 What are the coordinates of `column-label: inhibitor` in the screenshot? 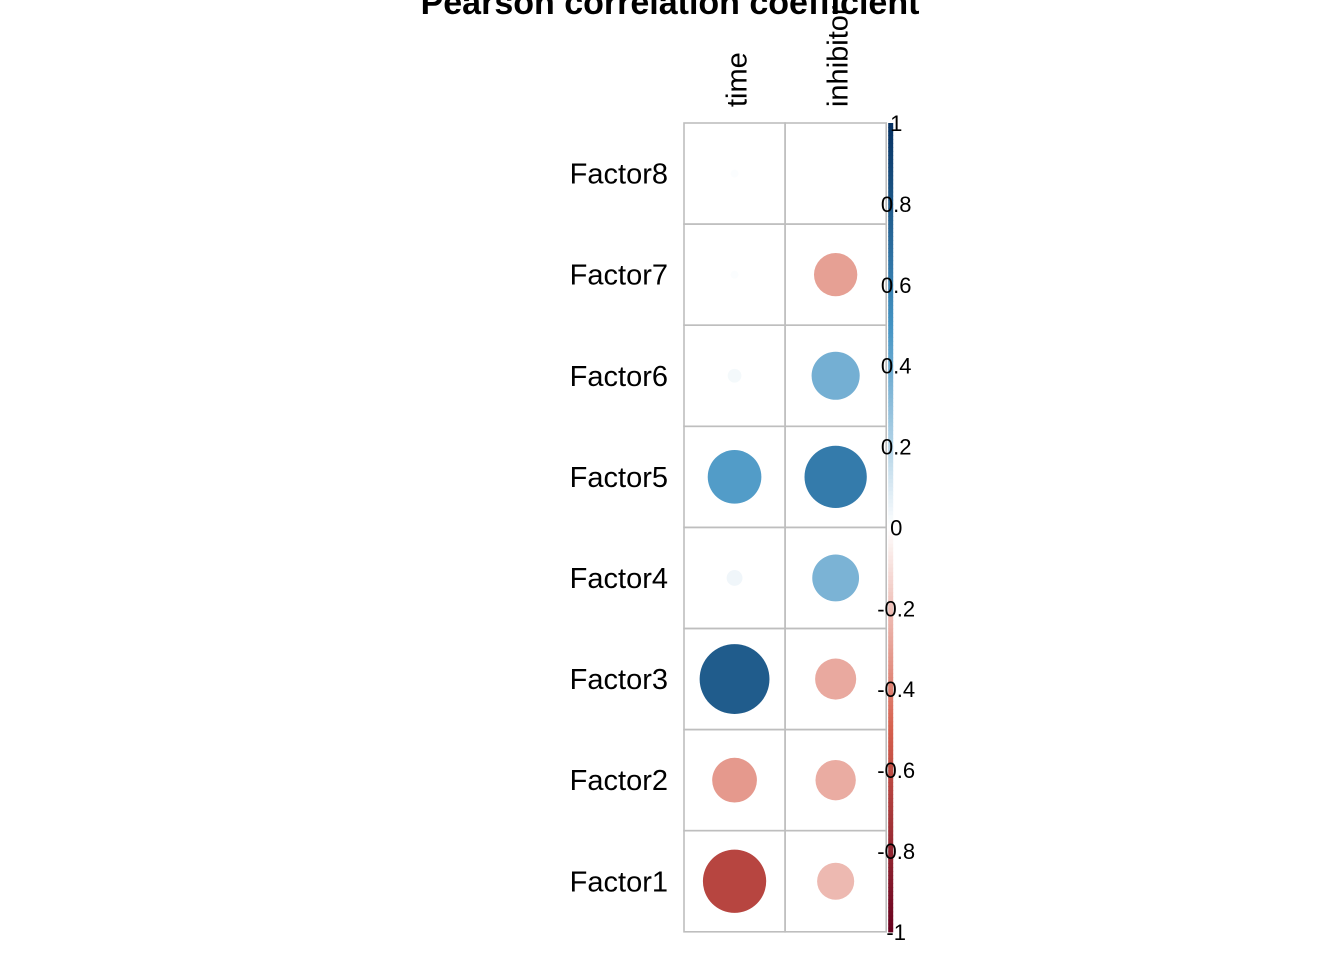 It's located at (839, 56).